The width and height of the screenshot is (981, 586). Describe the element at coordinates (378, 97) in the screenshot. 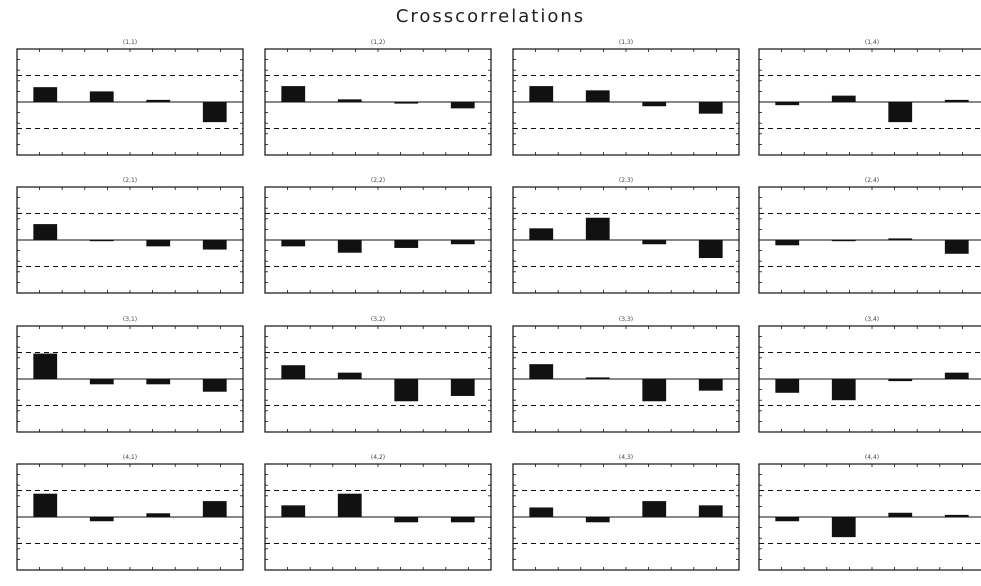

I see `subplot-2: (1,2)` at that location.